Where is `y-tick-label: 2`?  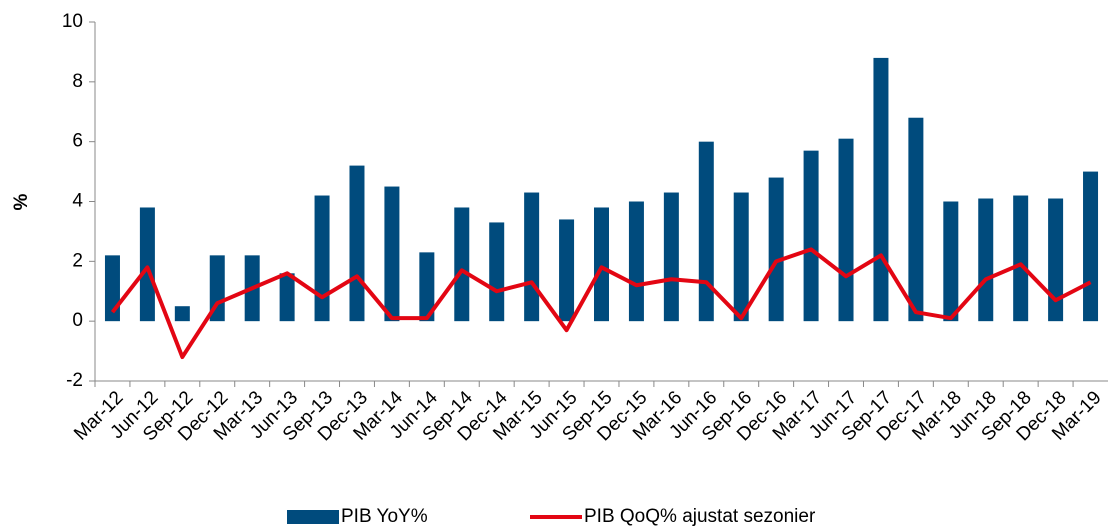 y-tick-label: 2 is located at coordinates (77, 260).